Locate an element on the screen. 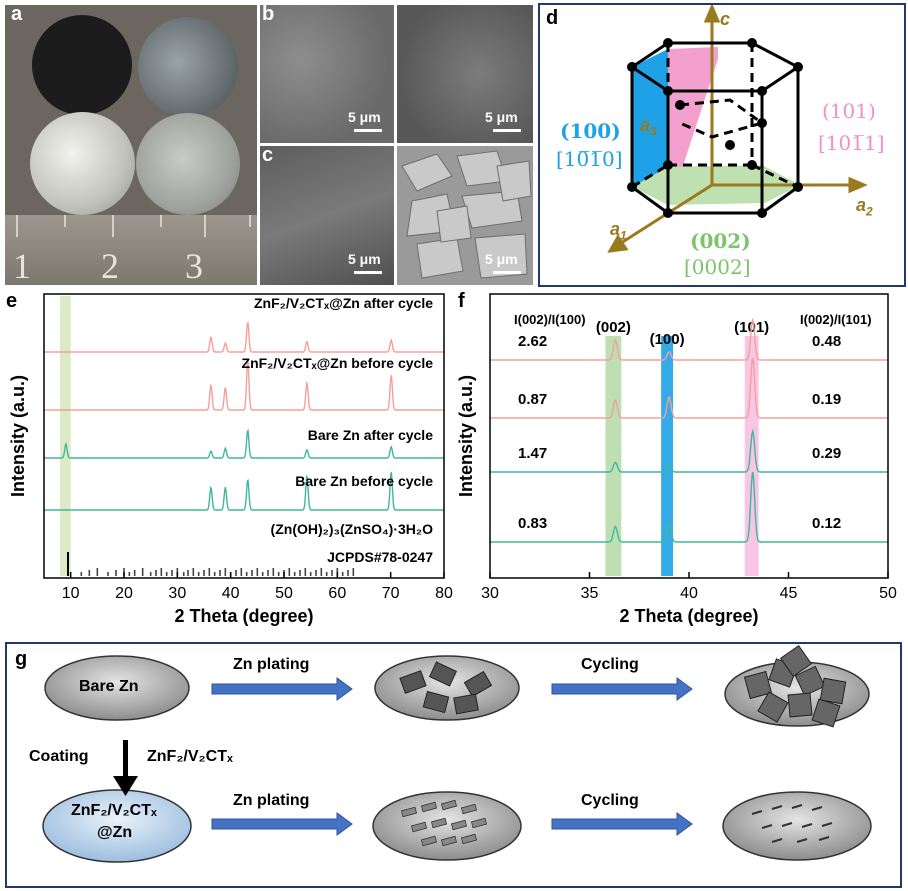  direction-002-label: [0002] is located at coordinates (717, 267).